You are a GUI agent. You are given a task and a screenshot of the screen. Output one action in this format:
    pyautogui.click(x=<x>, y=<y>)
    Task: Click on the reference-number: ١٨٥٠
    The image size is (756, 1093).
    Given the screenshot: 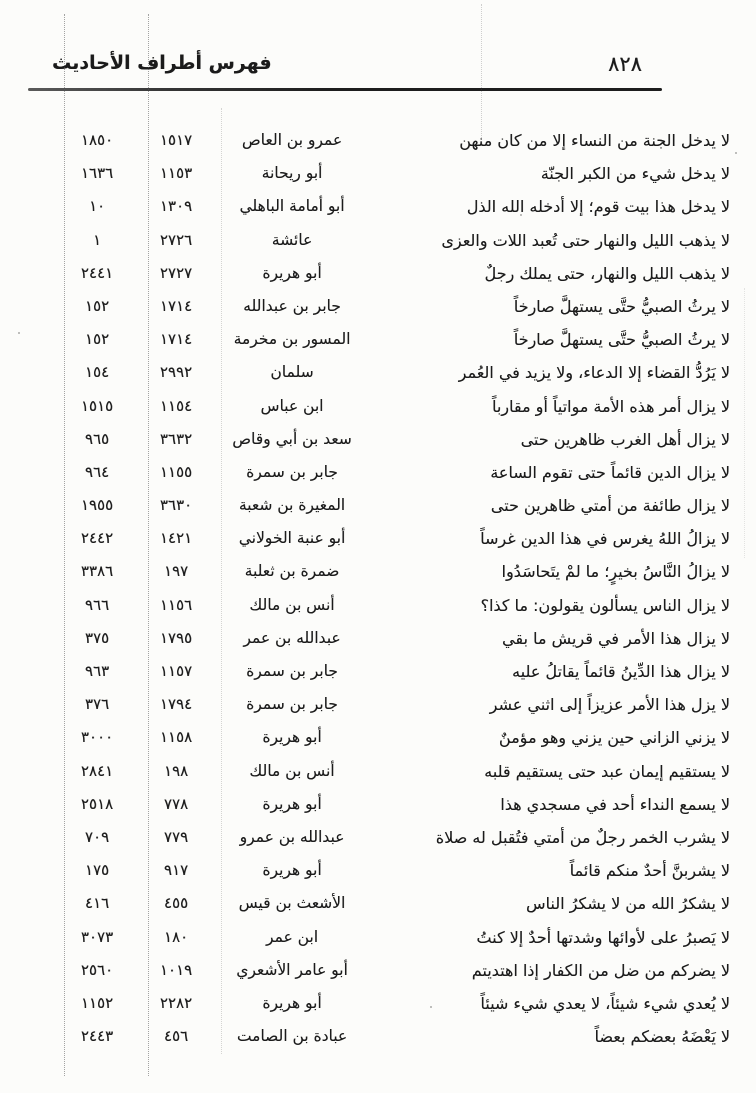 What is the action you would take?
    pyautogui.click(x=97, y=140)
    